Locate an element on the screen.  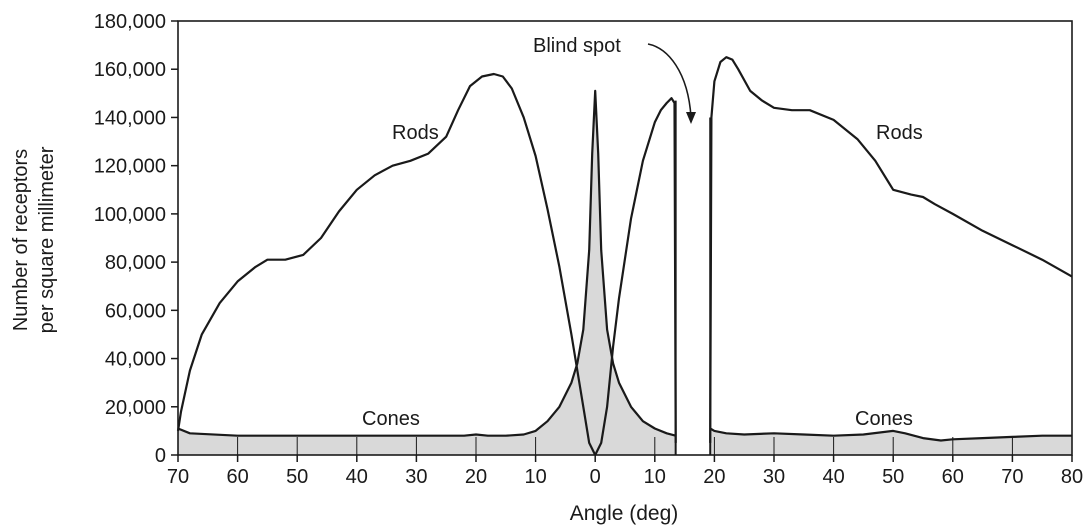
blind-spot-gap is located at coordinates (693, 238).